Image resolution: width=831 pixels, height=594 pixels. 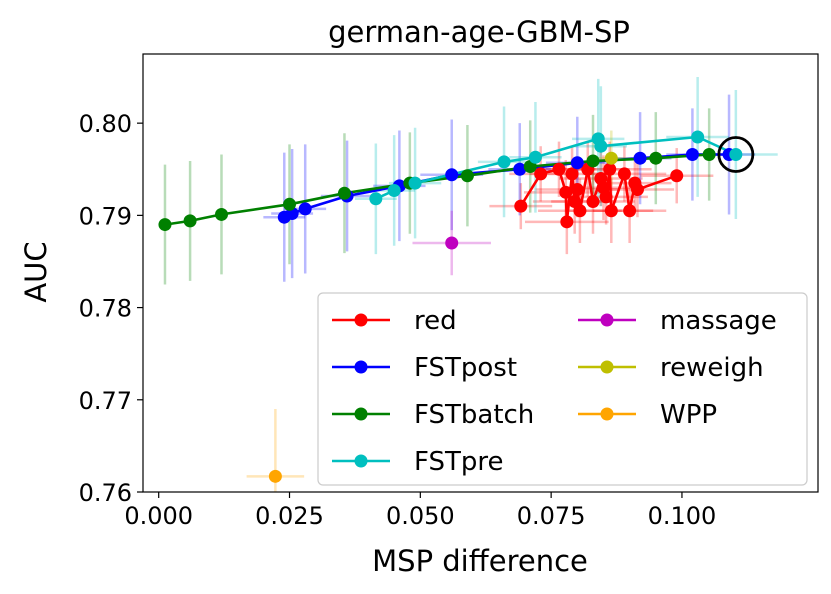 What do you see at coordinates (459, 462) in the screenshot?
I see `legend-label-fstpre: FSTpre` at bounding box center [459, 462].